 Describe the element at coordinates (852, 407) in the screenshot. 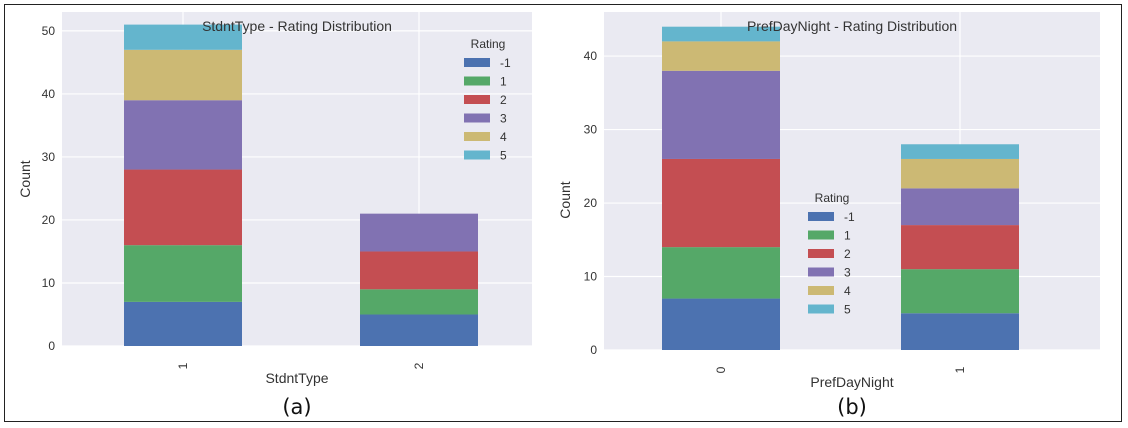

I see `panel-label: (b)` at that location.